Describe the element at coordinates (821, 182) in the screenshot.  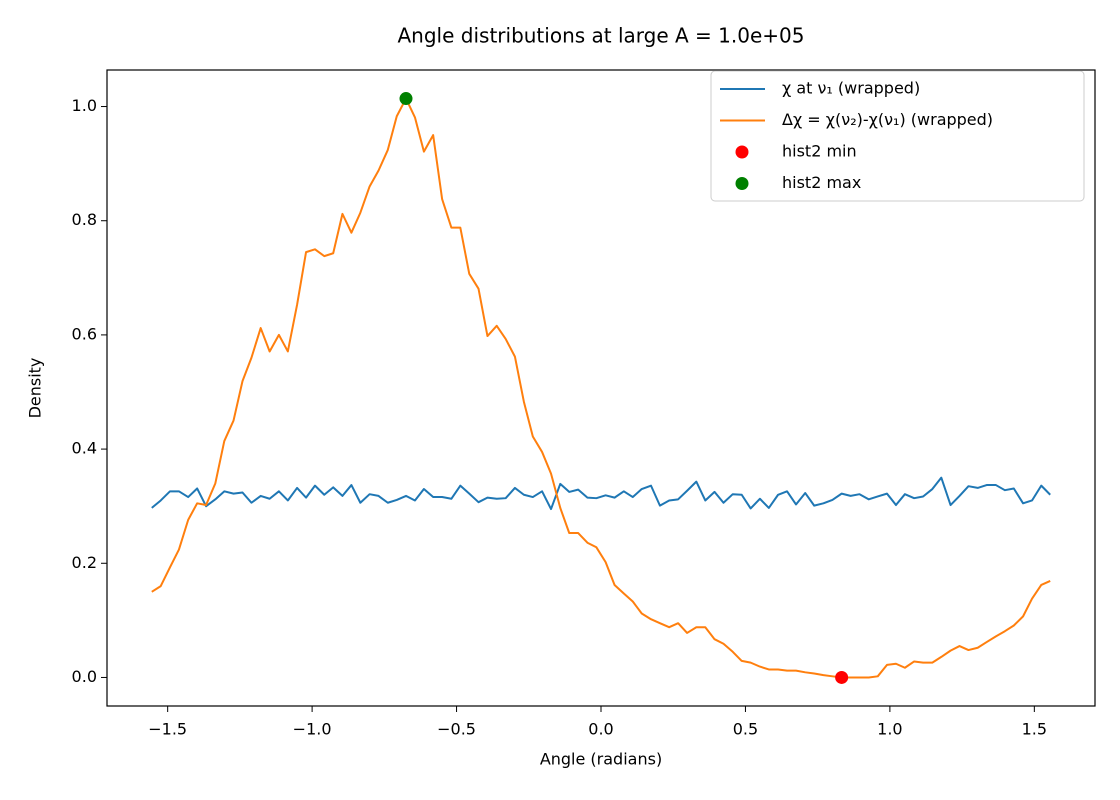
I see `legend-label: hist2 max` at that location.